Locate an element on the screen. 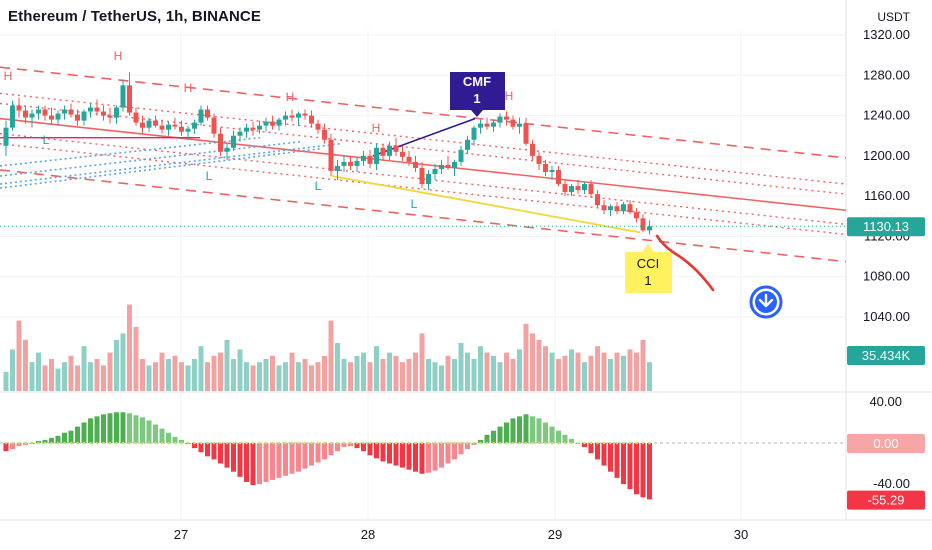 The height and width of the screenshot is (550, 932). volume-last-value: 35.434K is located at coordinates (886, 355).